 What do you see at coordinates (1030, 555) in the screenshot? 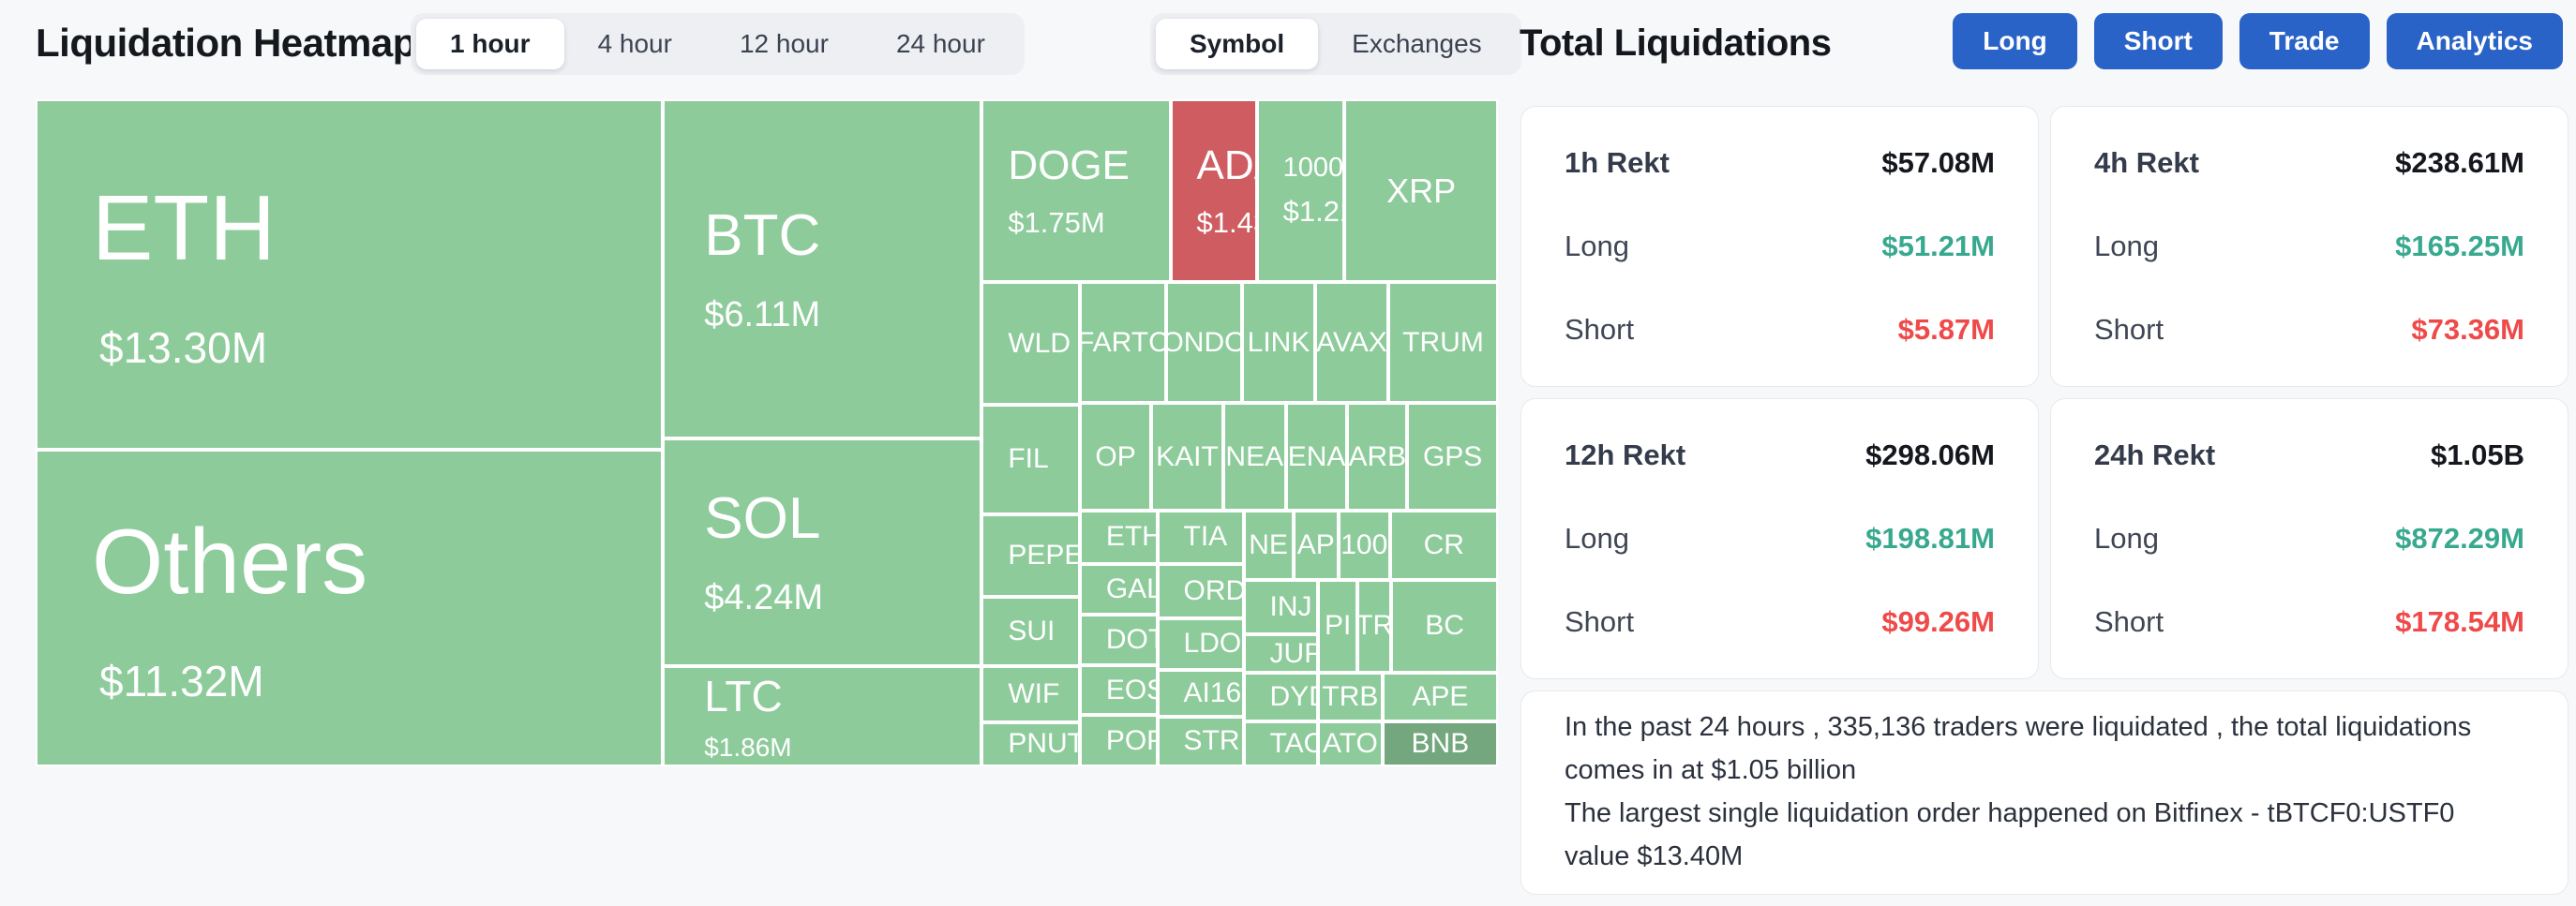
I see `treemap-cell-pepe: PEPE` at bounding box center [1030, 555].